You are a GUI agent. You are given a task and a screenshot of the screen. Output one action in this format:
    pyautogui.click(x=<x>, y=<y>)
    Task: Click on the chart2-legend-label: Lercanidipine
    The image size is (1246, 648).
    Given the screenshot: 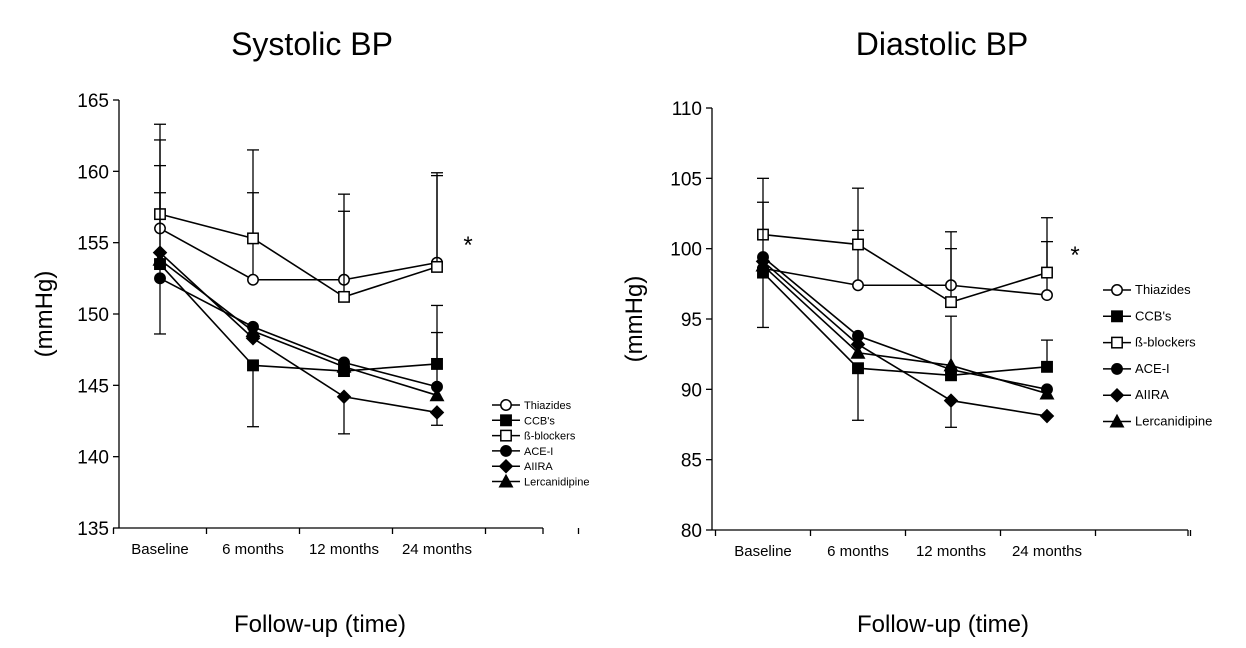 What is the action you would take?
    pyautogui.click(x=1173, y=421)
    